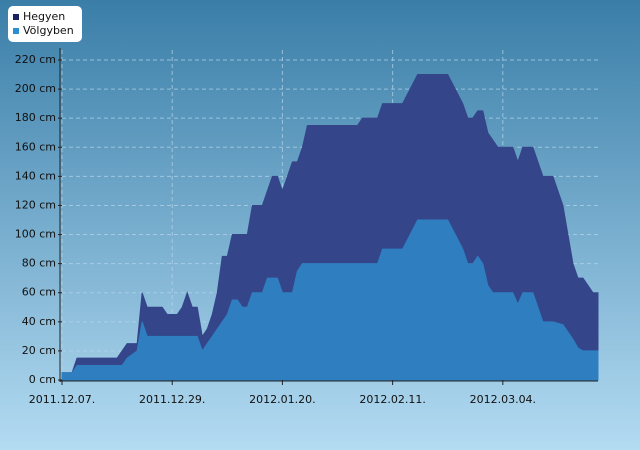 This screenshot has width=640, height=450. What do you see at coordinates (35, 59) in the screenshot?
I see `y-tick-label: 220 cm` at bounding box center [35, 59].